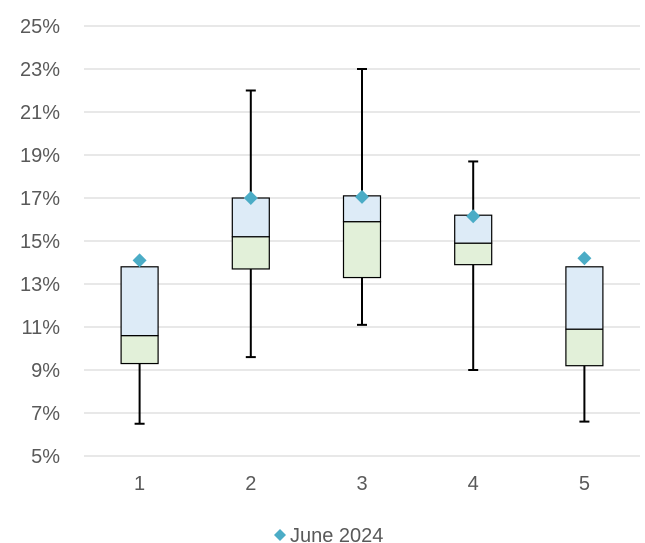 The height and width of the screenshot is (543, 645). What do you see at coordinates (40, 199) in the screenshot?
I see `y-tick-label: 17%` at bounding box center [40, 199].